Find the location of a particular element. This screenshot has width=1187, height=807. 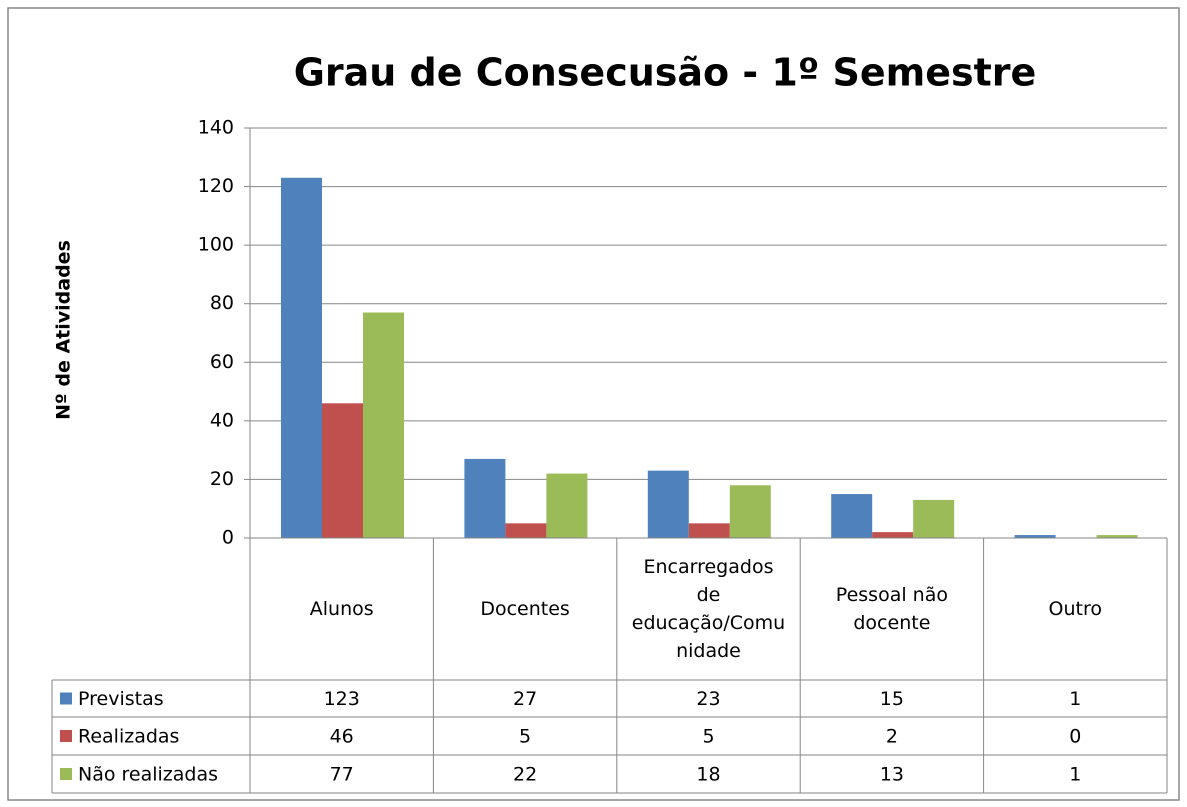

y-tick-label: 40 is located at coordinates (222, 420).